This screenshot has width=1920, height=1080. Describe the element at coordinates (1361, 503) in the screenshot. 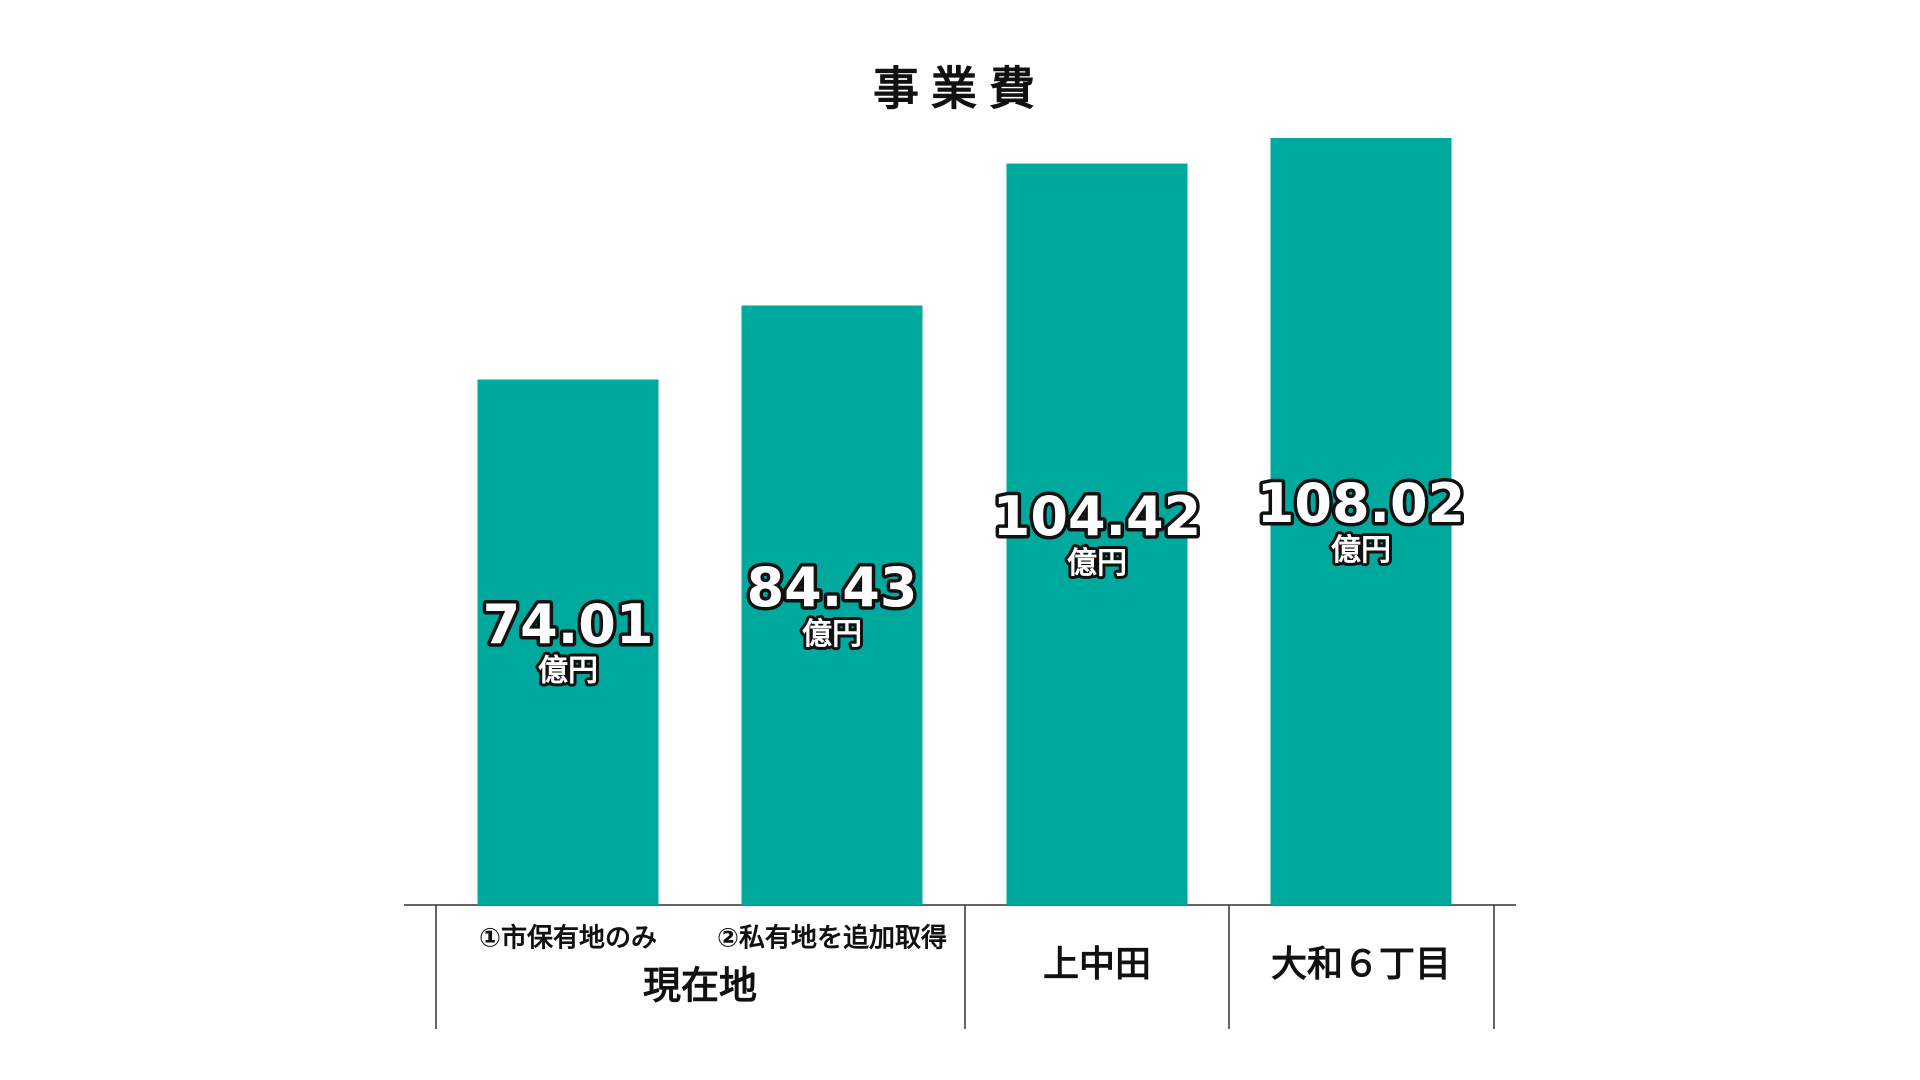

I see `value-label: 108.02` at that location.